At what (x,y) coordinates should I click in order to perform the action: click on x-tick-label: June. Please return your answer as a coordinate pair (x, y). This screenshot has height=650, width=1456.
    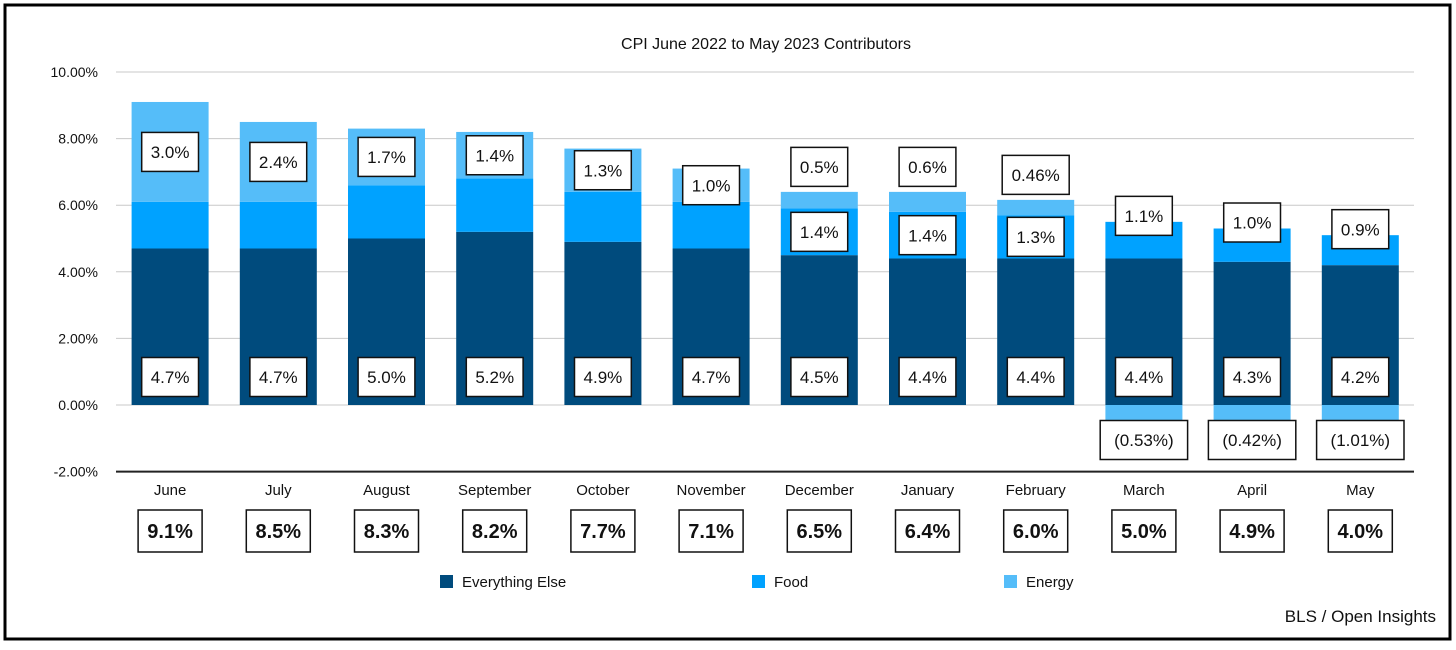
    Looking at the image, I should click on (170, 490).